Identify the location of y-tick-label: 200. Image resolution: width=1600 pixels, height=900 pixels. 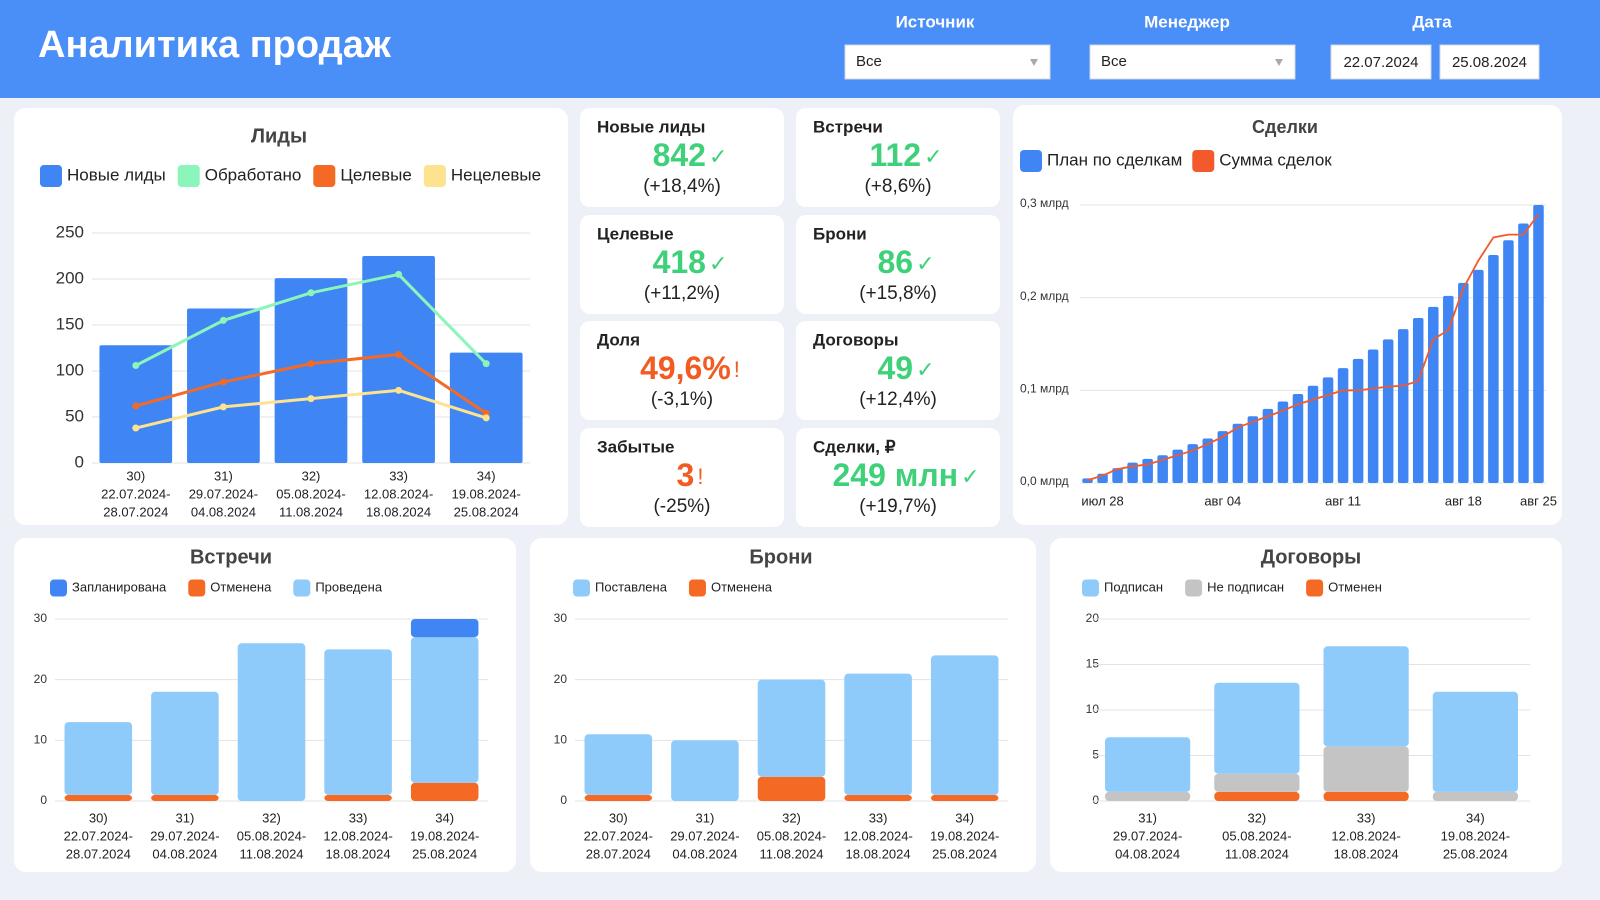
(70, 277).